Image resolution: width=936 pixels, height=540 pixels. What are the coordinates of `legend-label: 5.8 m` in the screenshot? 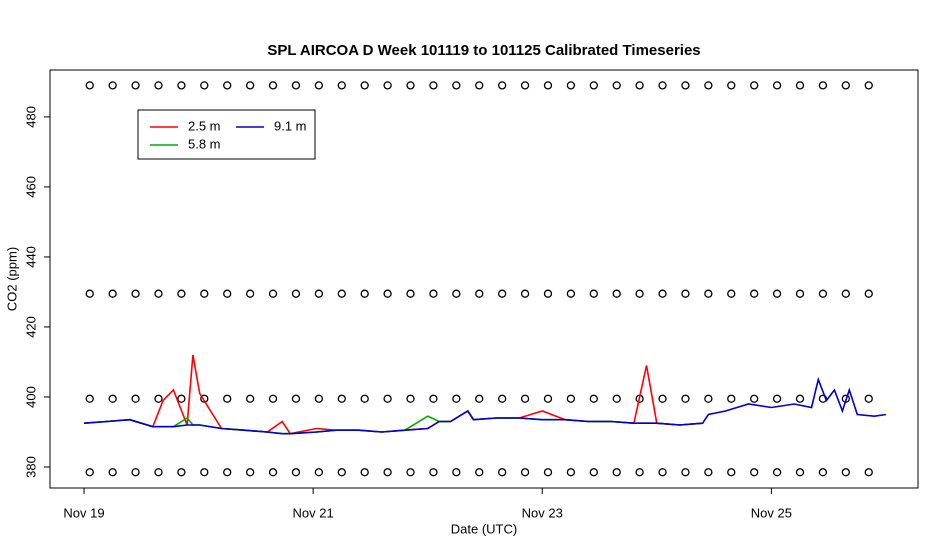 It's located at (204, 143).